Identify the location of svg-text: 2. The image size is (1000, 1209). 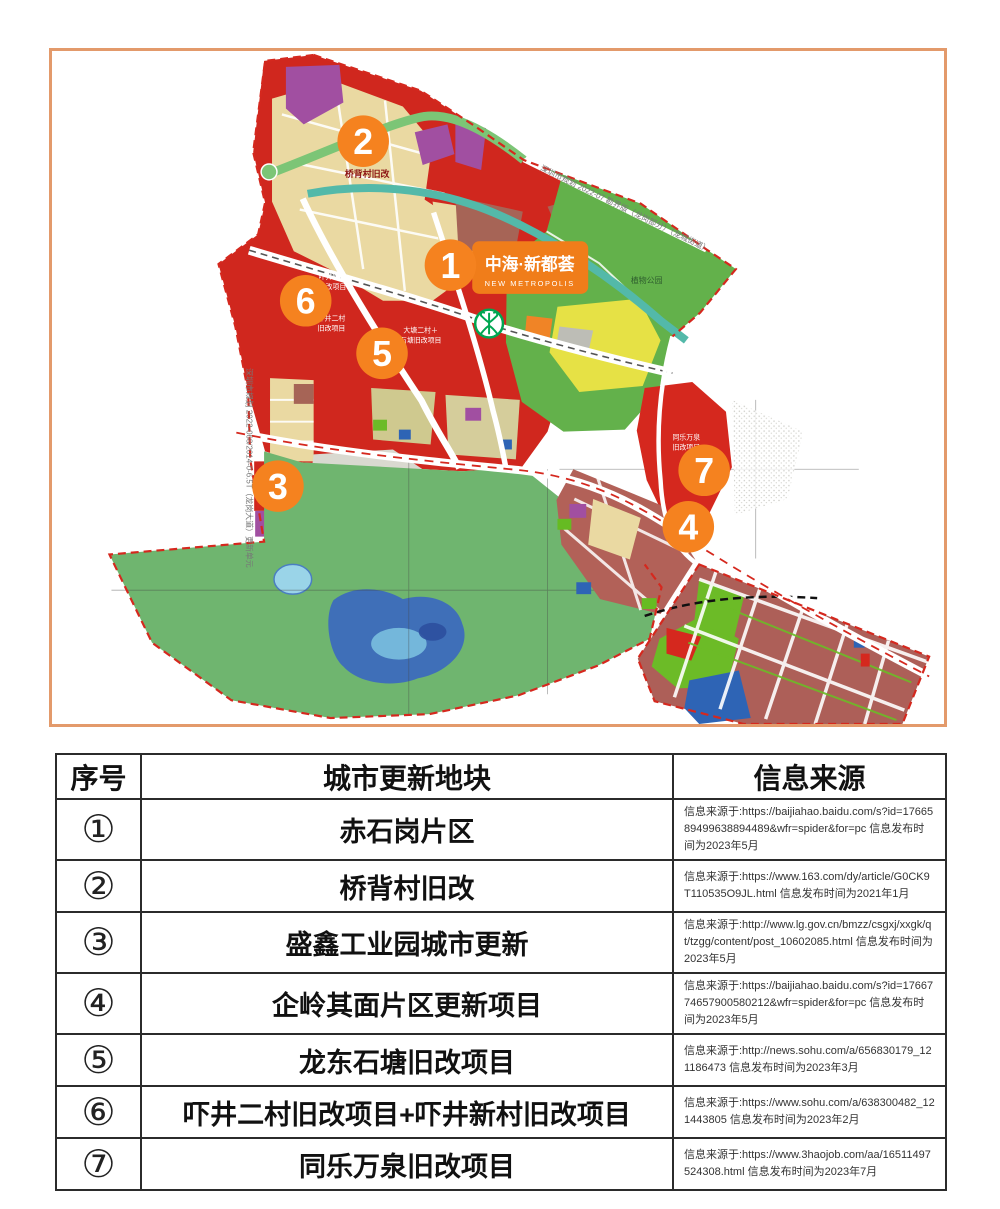
(363, 142).